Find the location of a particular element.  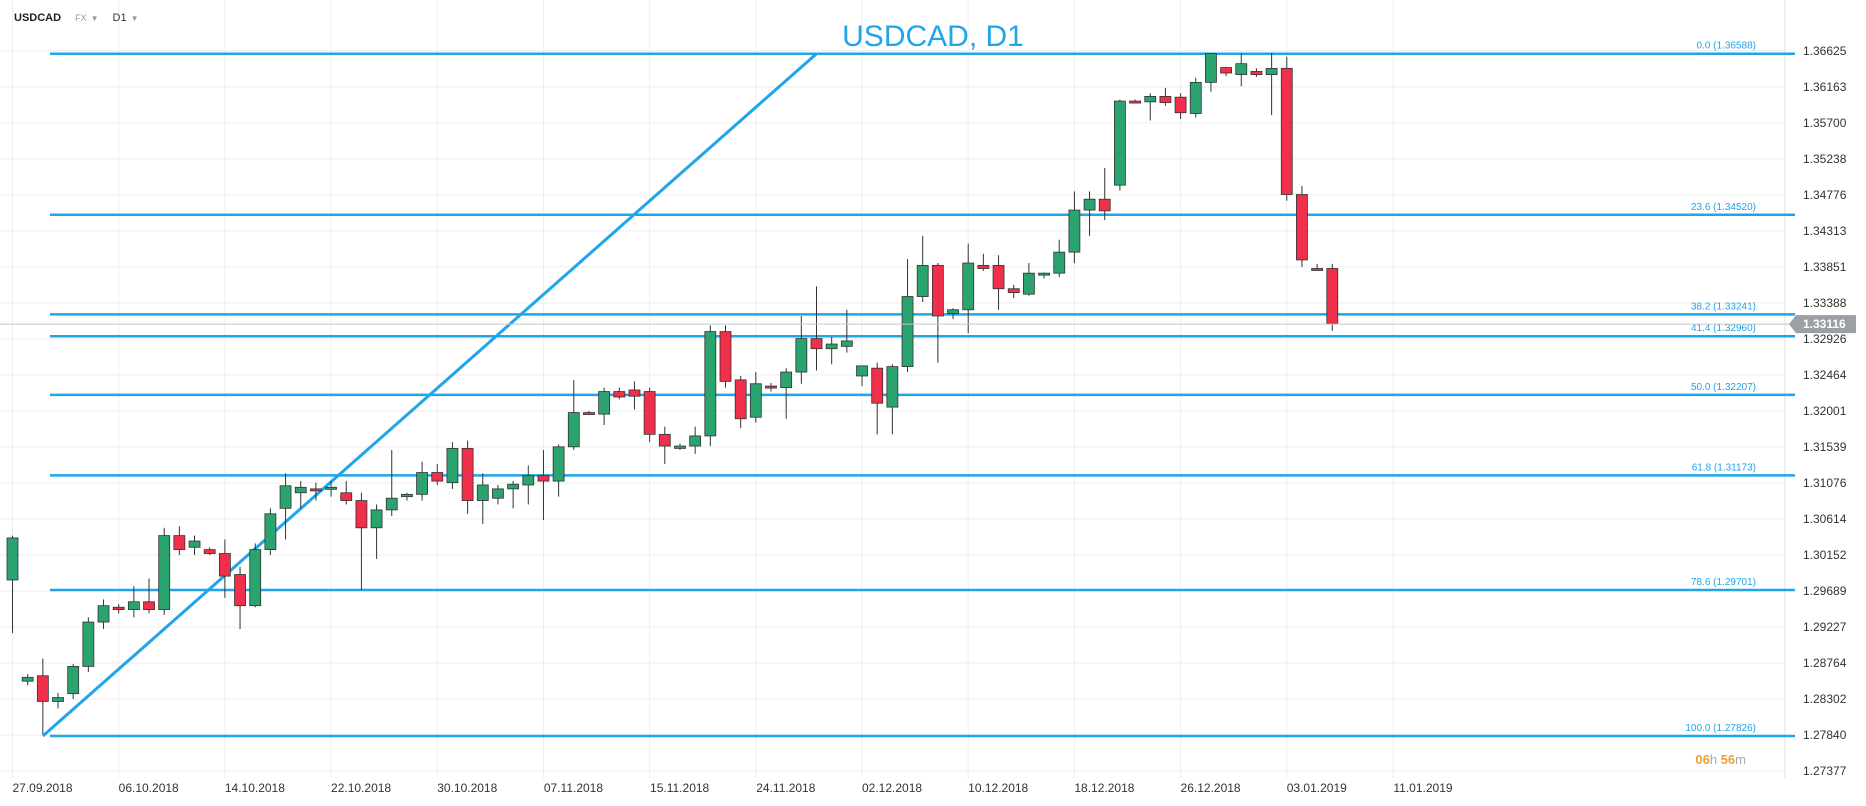

current-price-tag is located at coordinates (1822, 324).